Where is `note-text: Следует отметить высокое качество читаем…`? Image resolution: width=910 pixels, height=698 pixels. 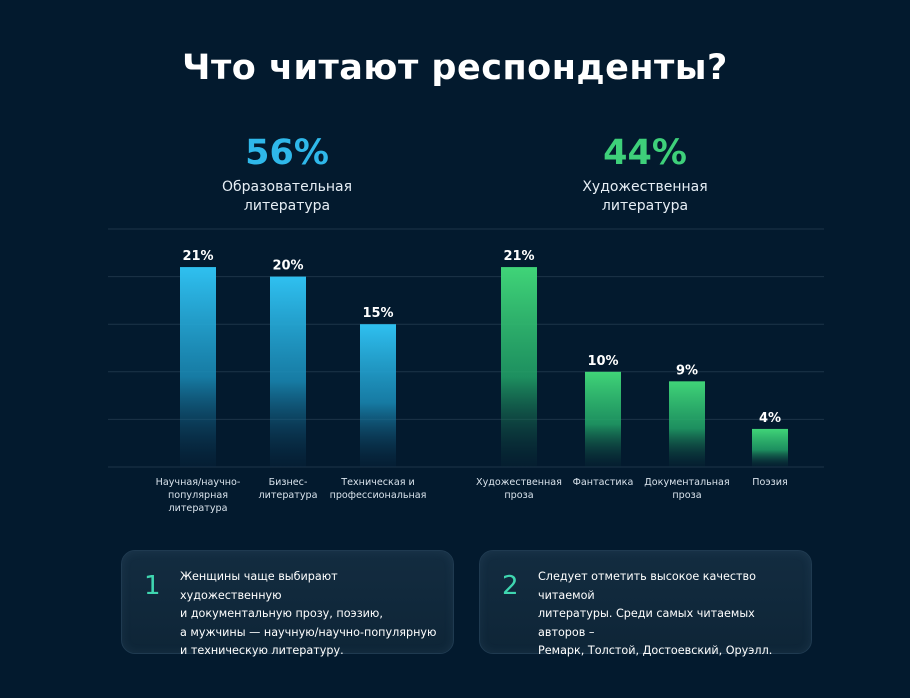
note-text: Следует отметить высокое качество читаем… is located at coordinates (655, 613).